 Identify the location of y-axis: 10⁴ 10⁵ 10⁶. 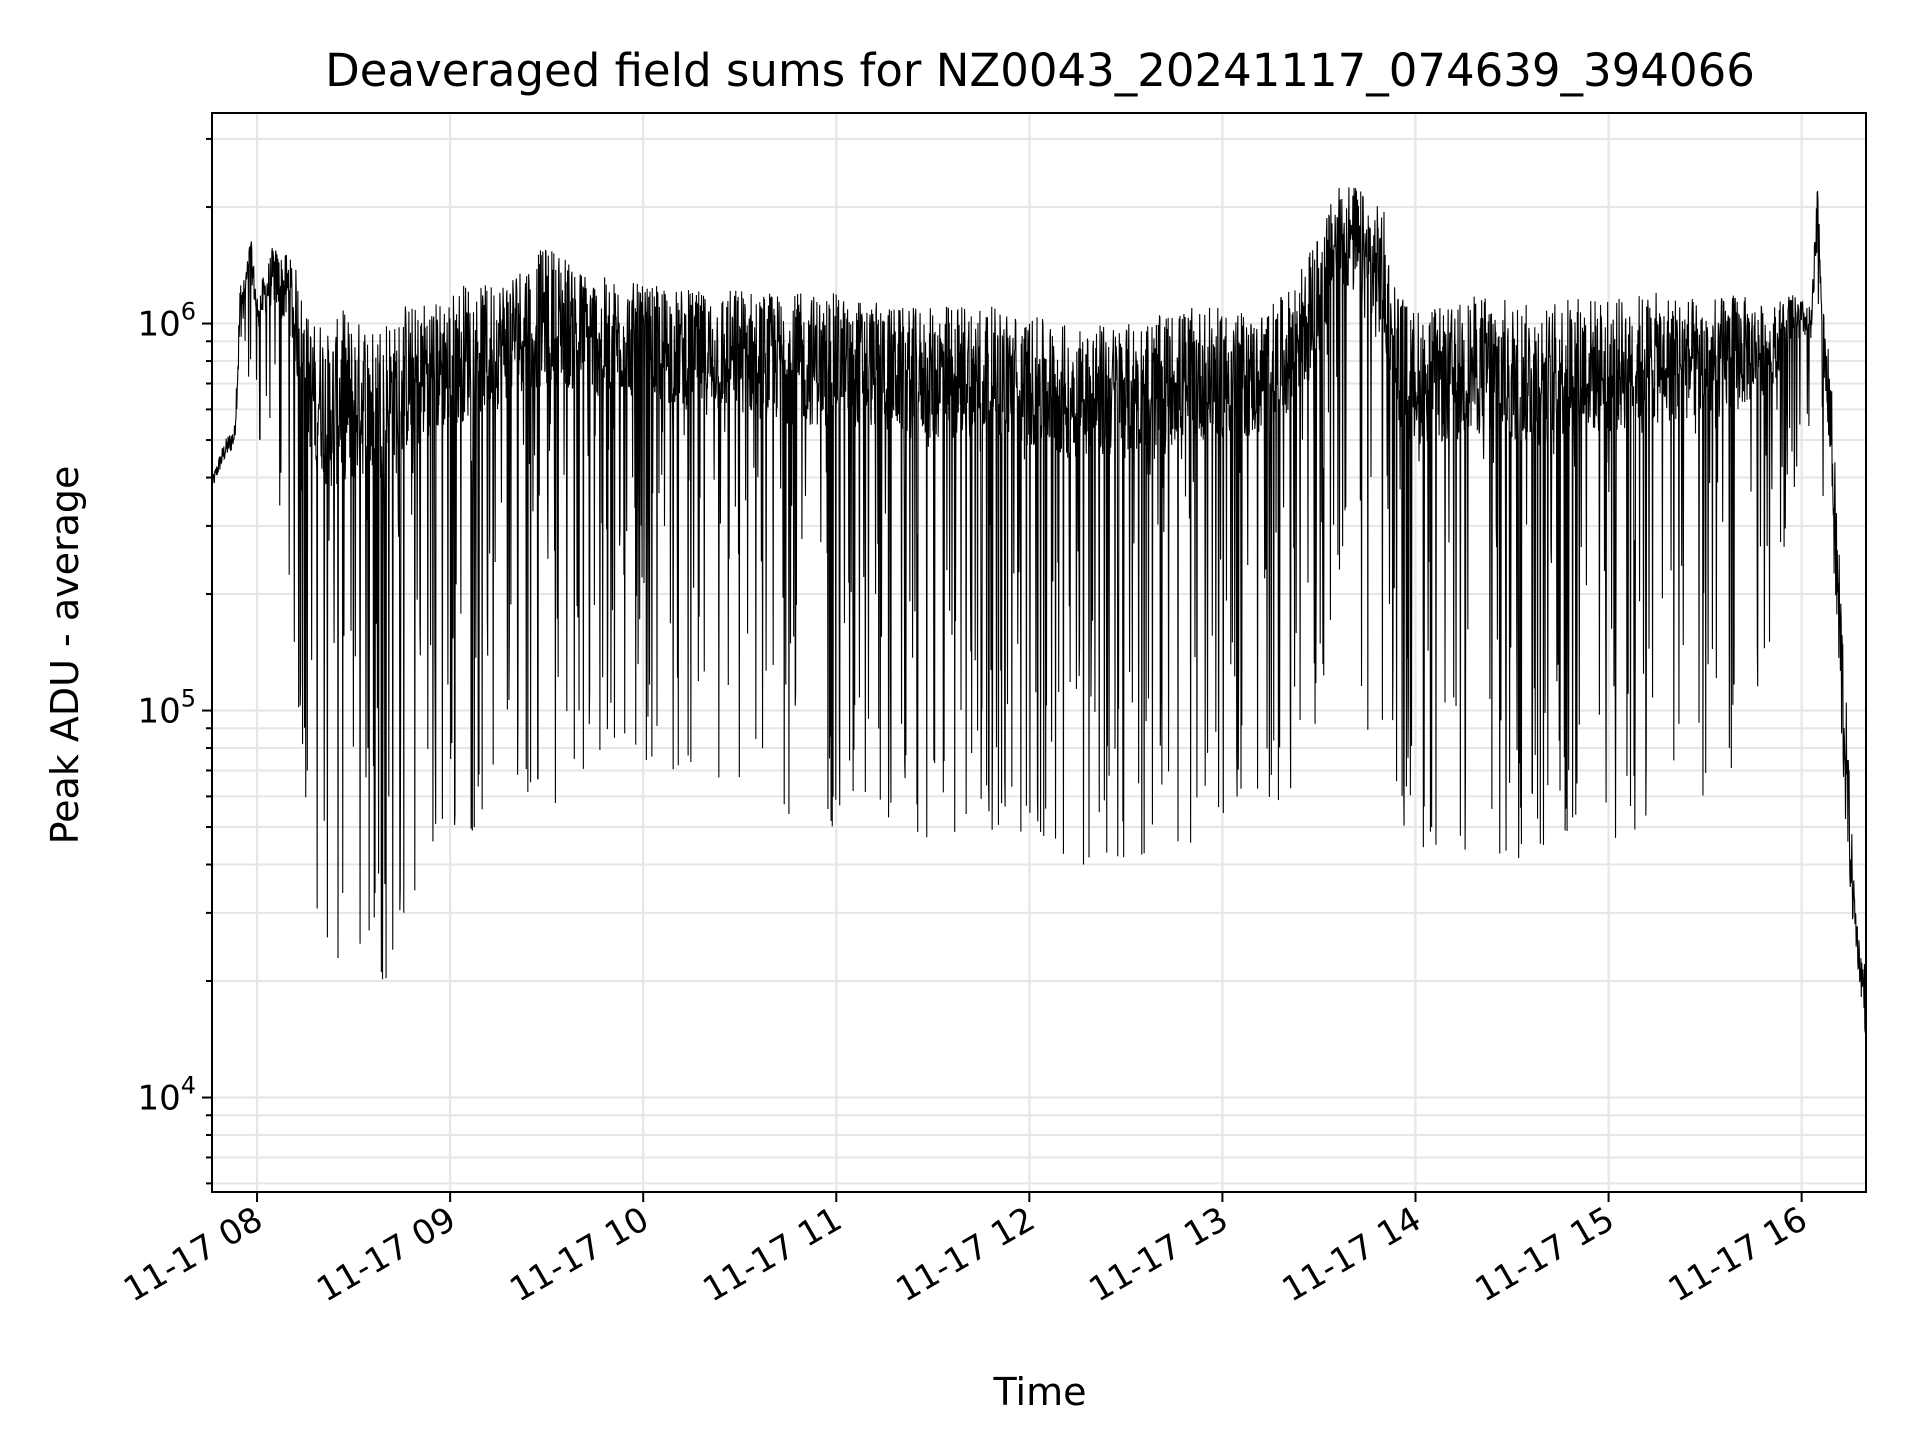
(174, 661).